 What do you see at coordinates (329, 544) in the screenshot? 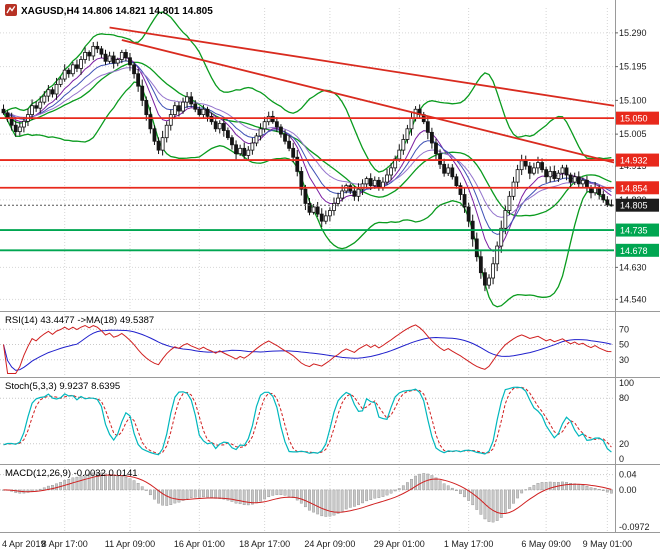
I see `time-tick-label: 24 Apr 09:00` at bounding box center [329, 544].